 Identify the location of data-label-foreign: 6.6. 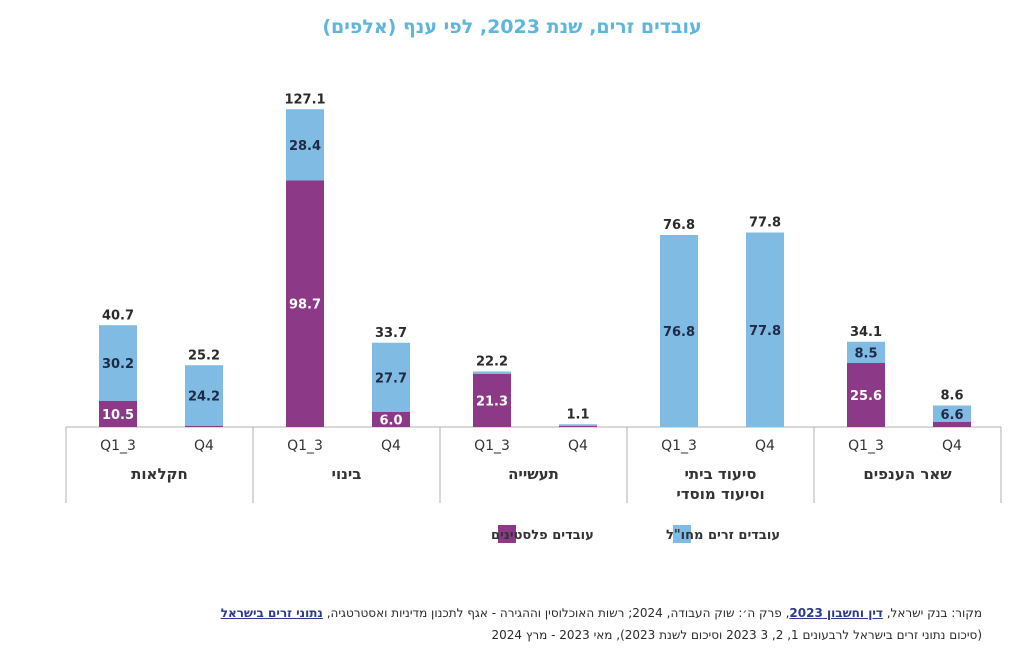
(951, 415).